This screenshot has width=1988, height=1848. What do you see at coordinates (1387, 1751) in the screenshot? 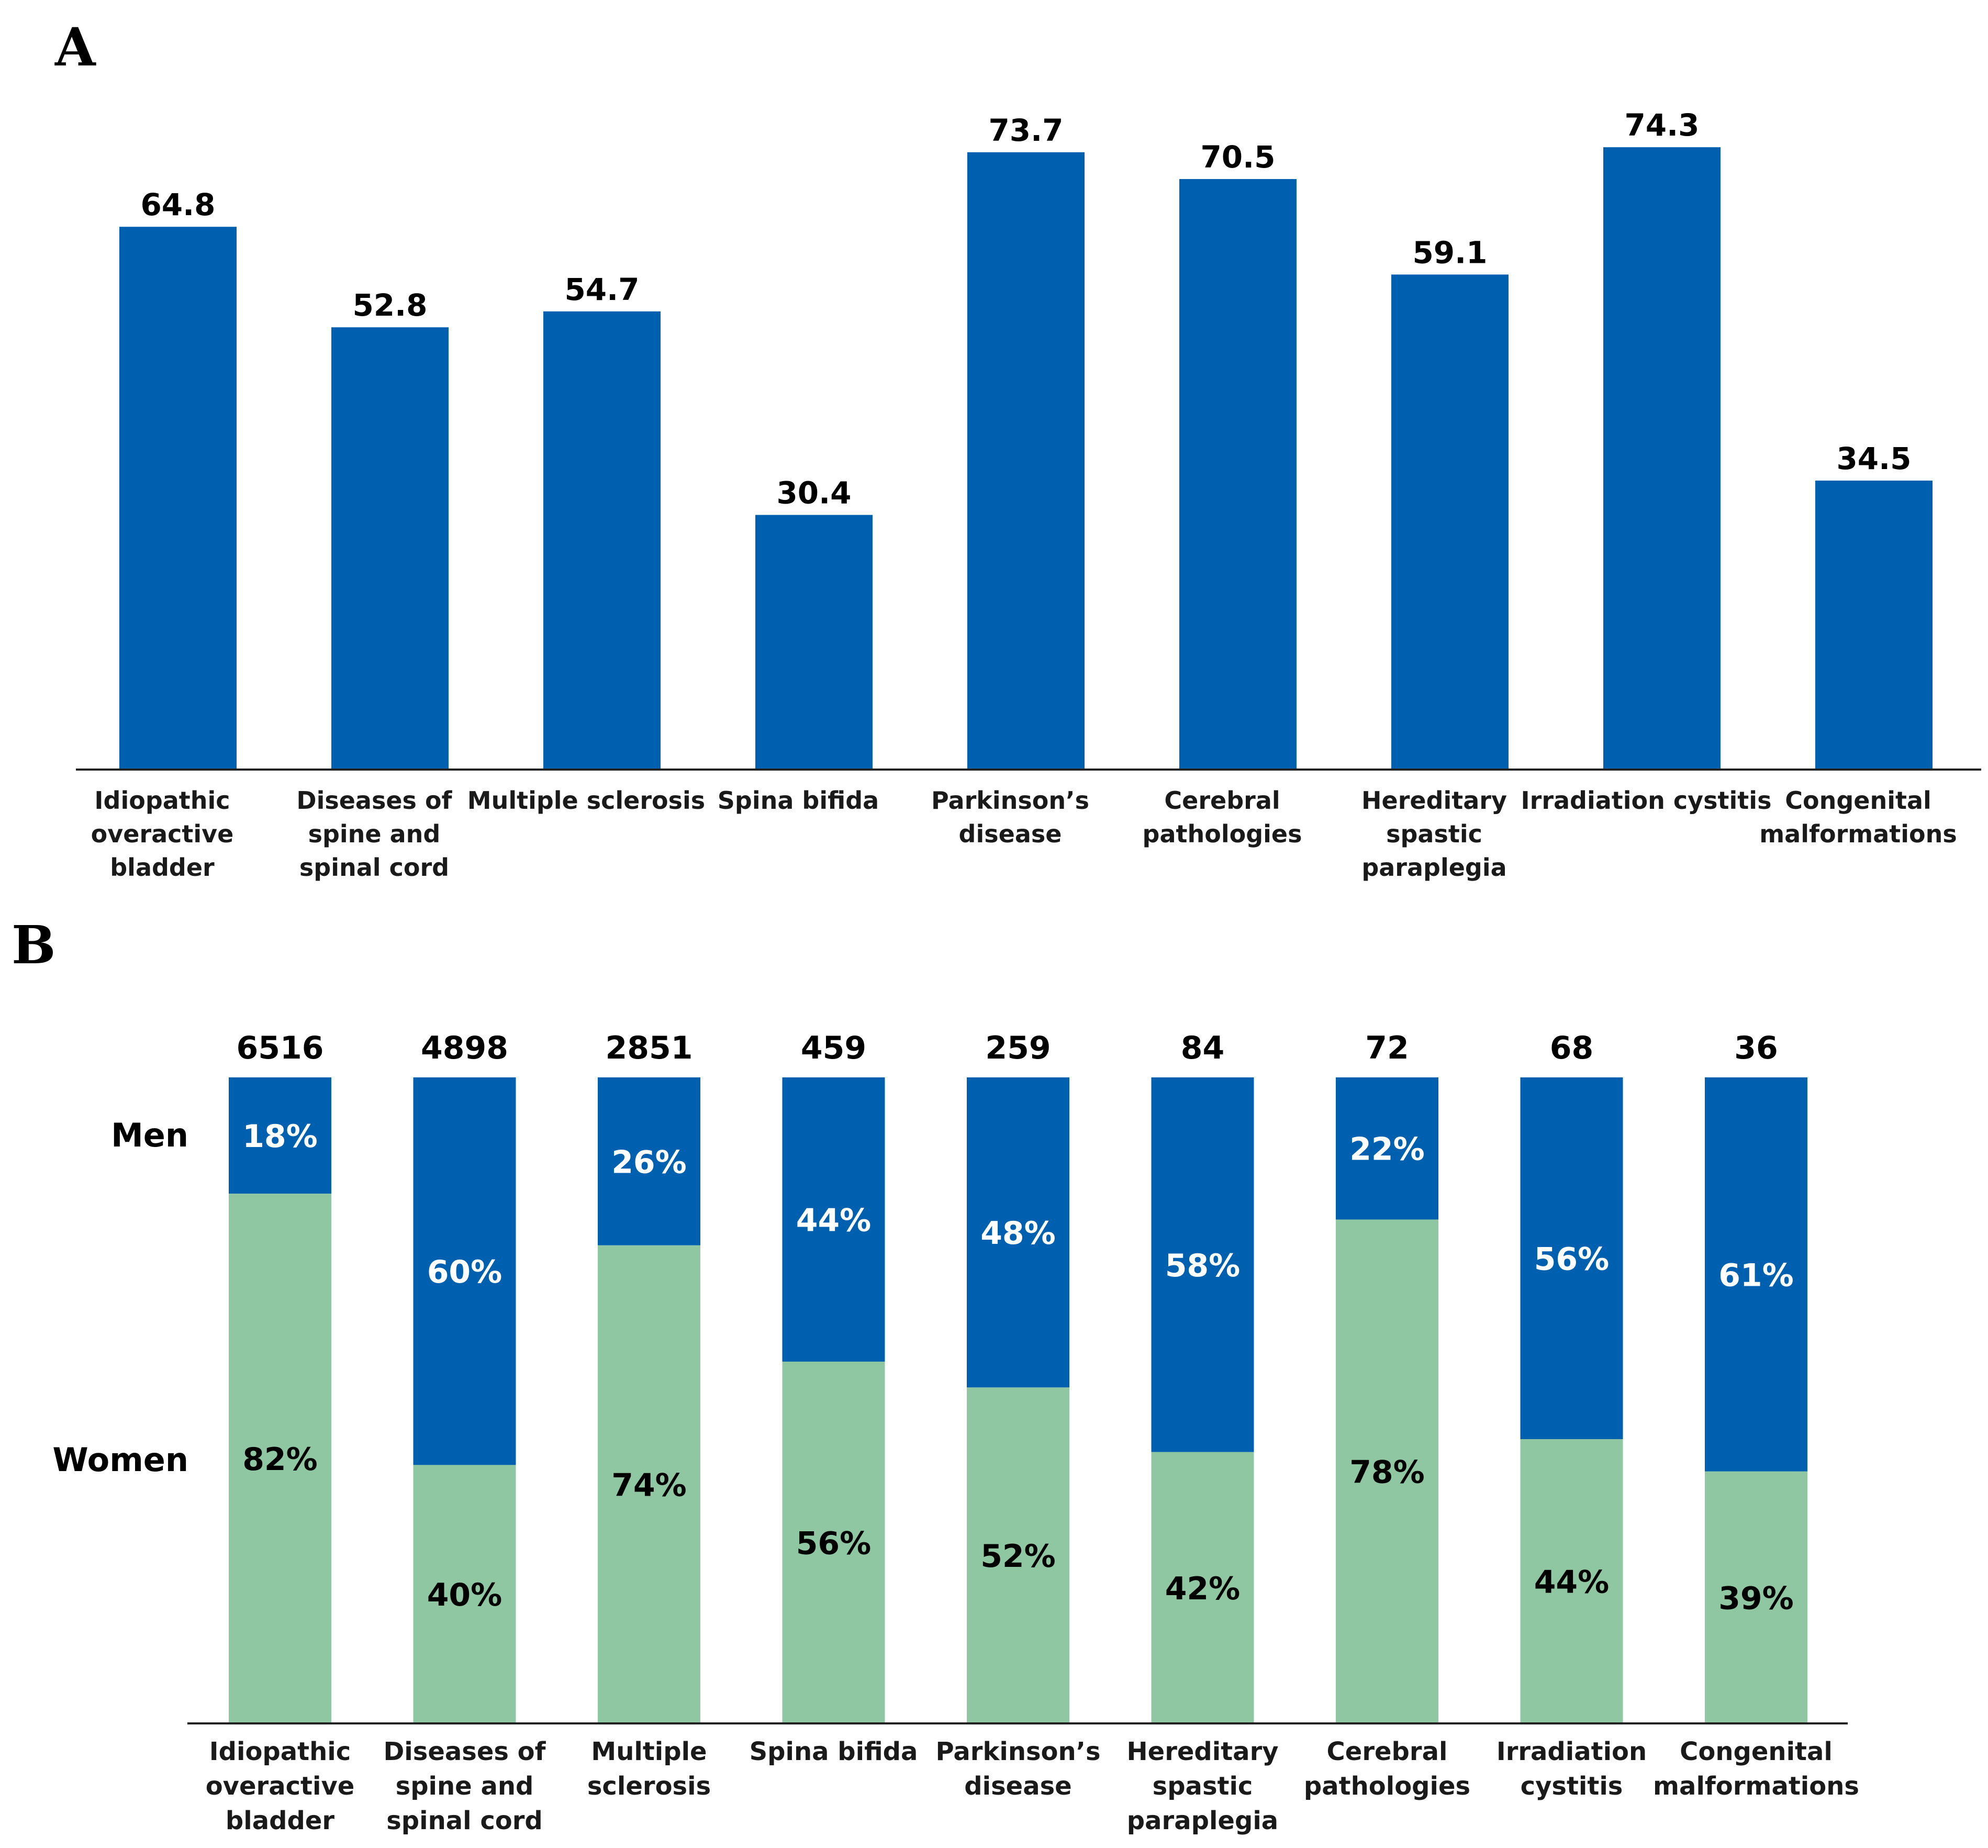
I see `category-label: Cerebral` at bounding box center [1387, 1751].